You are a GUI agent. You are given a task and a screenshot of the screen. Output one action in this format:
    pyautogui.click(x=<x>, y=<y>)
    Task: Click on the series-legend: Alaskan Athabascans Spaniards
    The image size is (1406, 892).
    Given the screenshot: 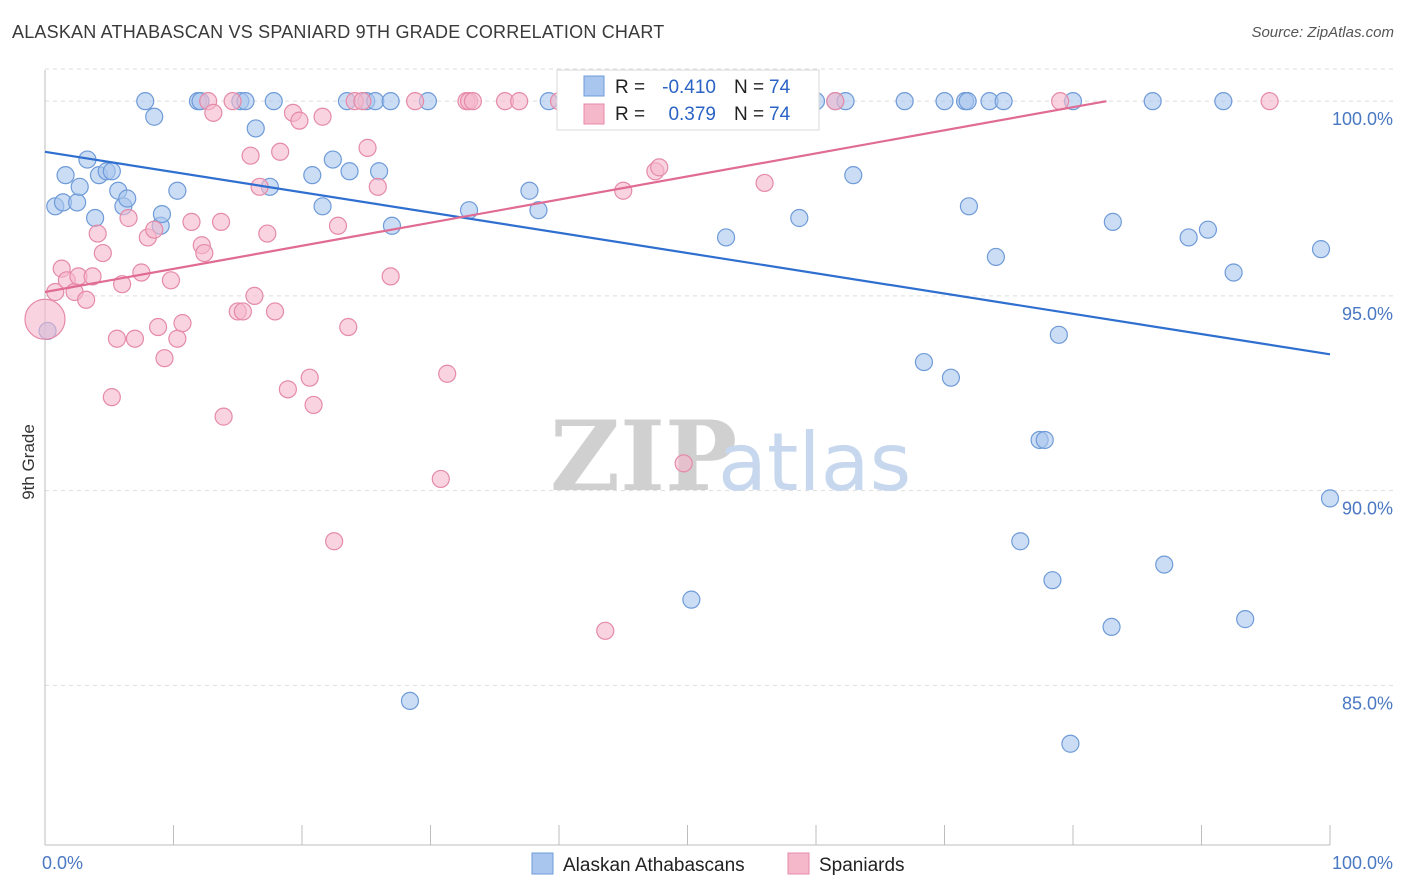 What is the action you would take?
    pyautogui.click(x=718, y=864)
    